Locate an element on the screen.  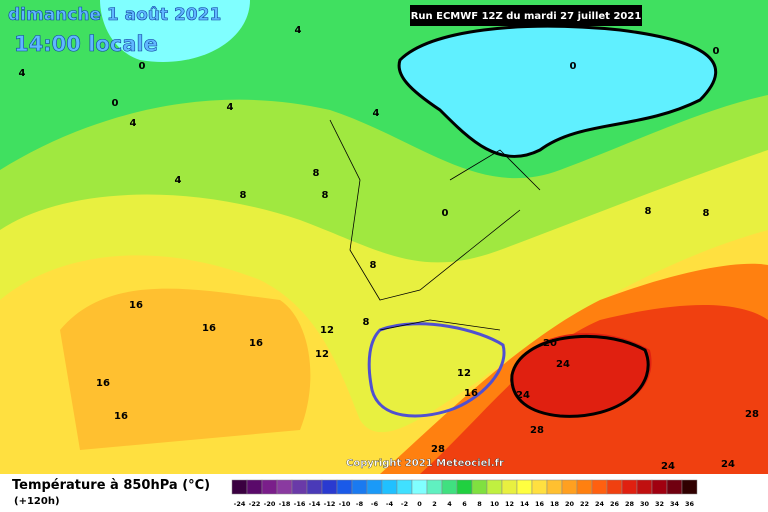
map-time: 14:00 locale is located at coordinates (86, 44).